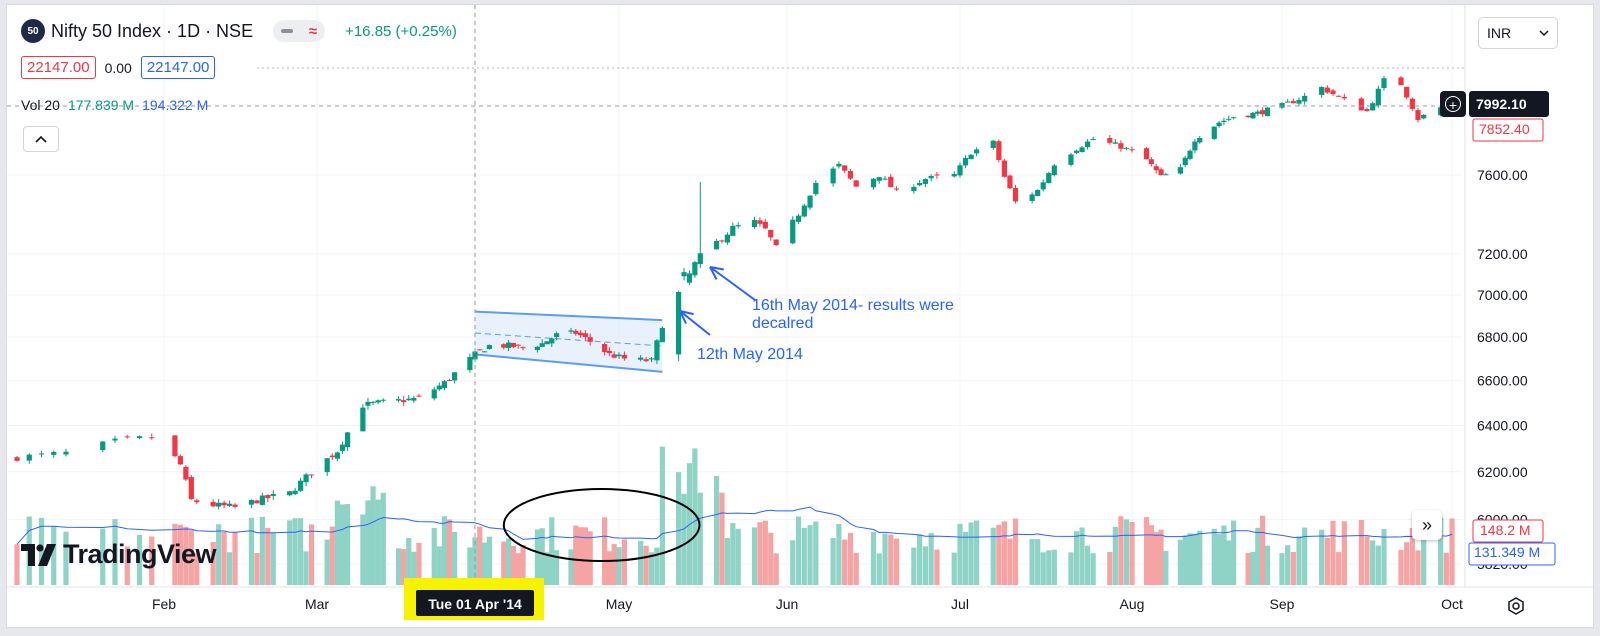  What do you see at coordinates (1453, 104) in the screenshot?
I see `add-button: +` at bounding box center [1453, 104].